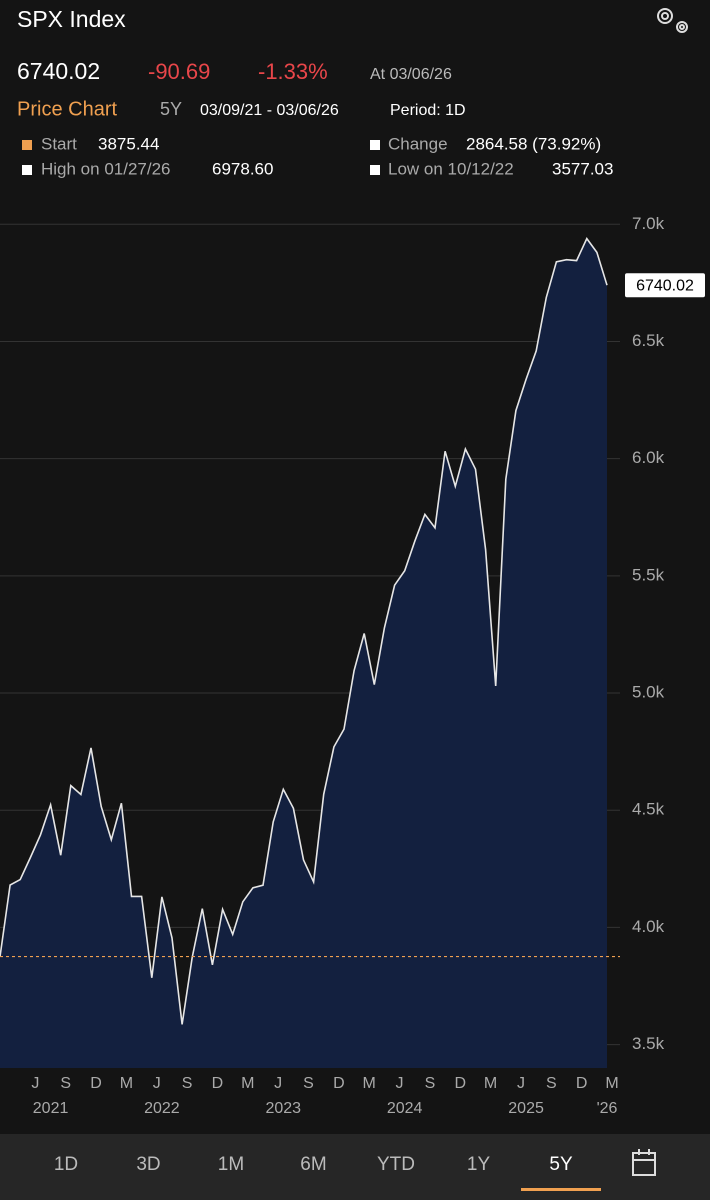 This screenshot has width=710, height=1200. I want to click on last-value-tag, so click(665, 285).